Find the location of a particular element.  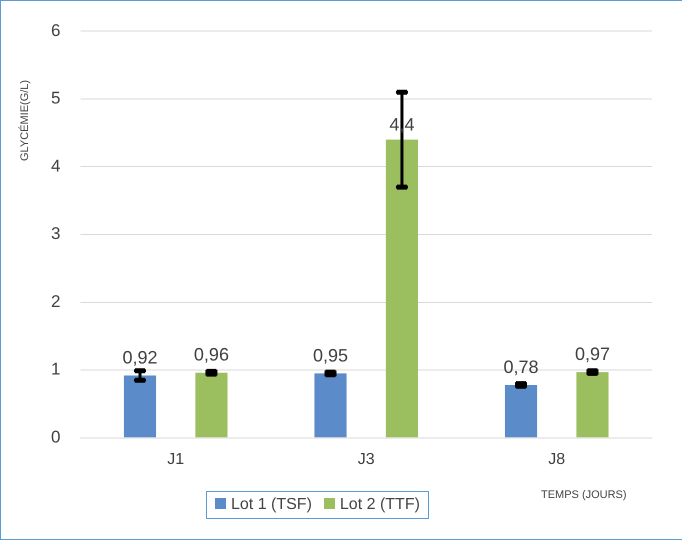

x-tick-label: J8 is located at coordinates (557, 459).